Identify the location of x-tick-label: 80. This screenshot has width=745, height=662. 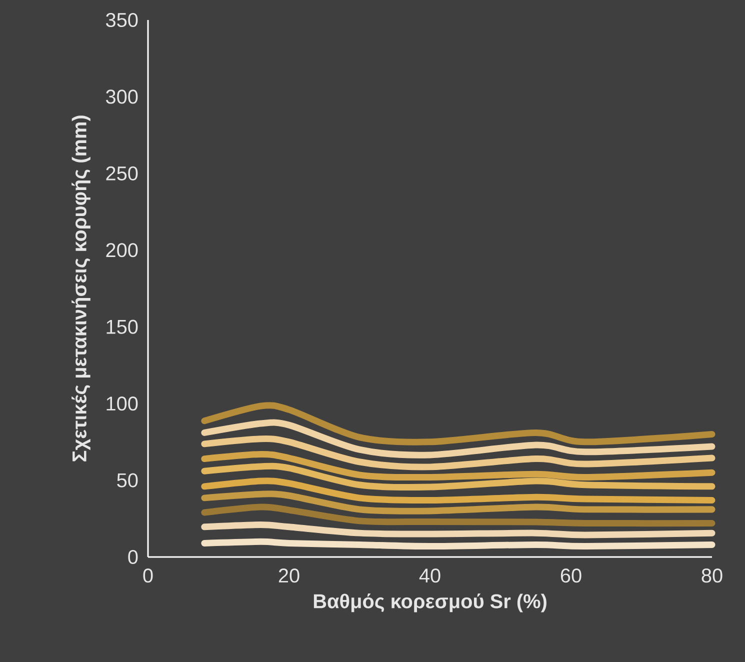
(712, 575).